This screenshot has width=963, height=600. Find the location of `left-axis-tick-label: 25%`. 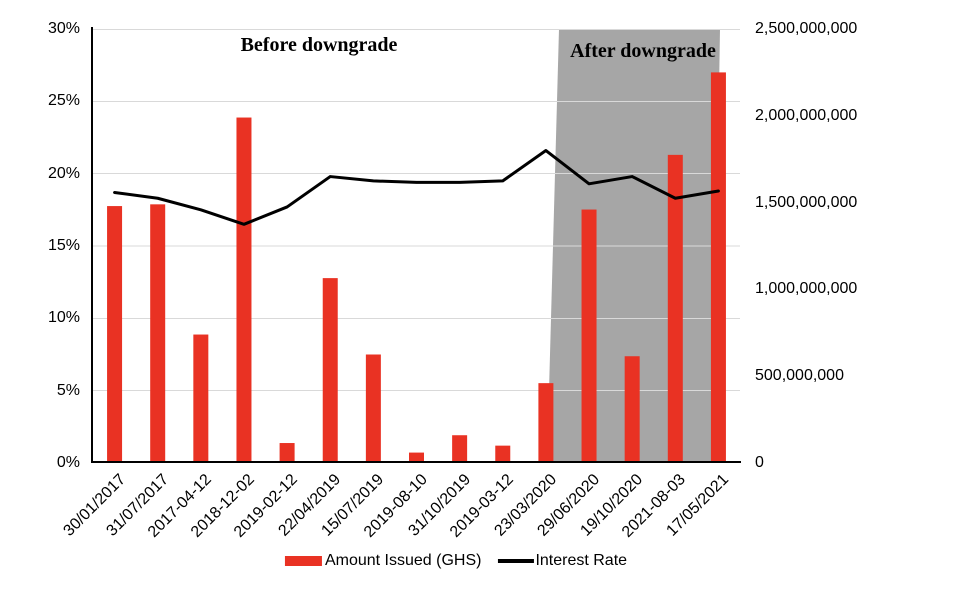

left-axis-tick-label: 25% is located at coordinates (63, 101).